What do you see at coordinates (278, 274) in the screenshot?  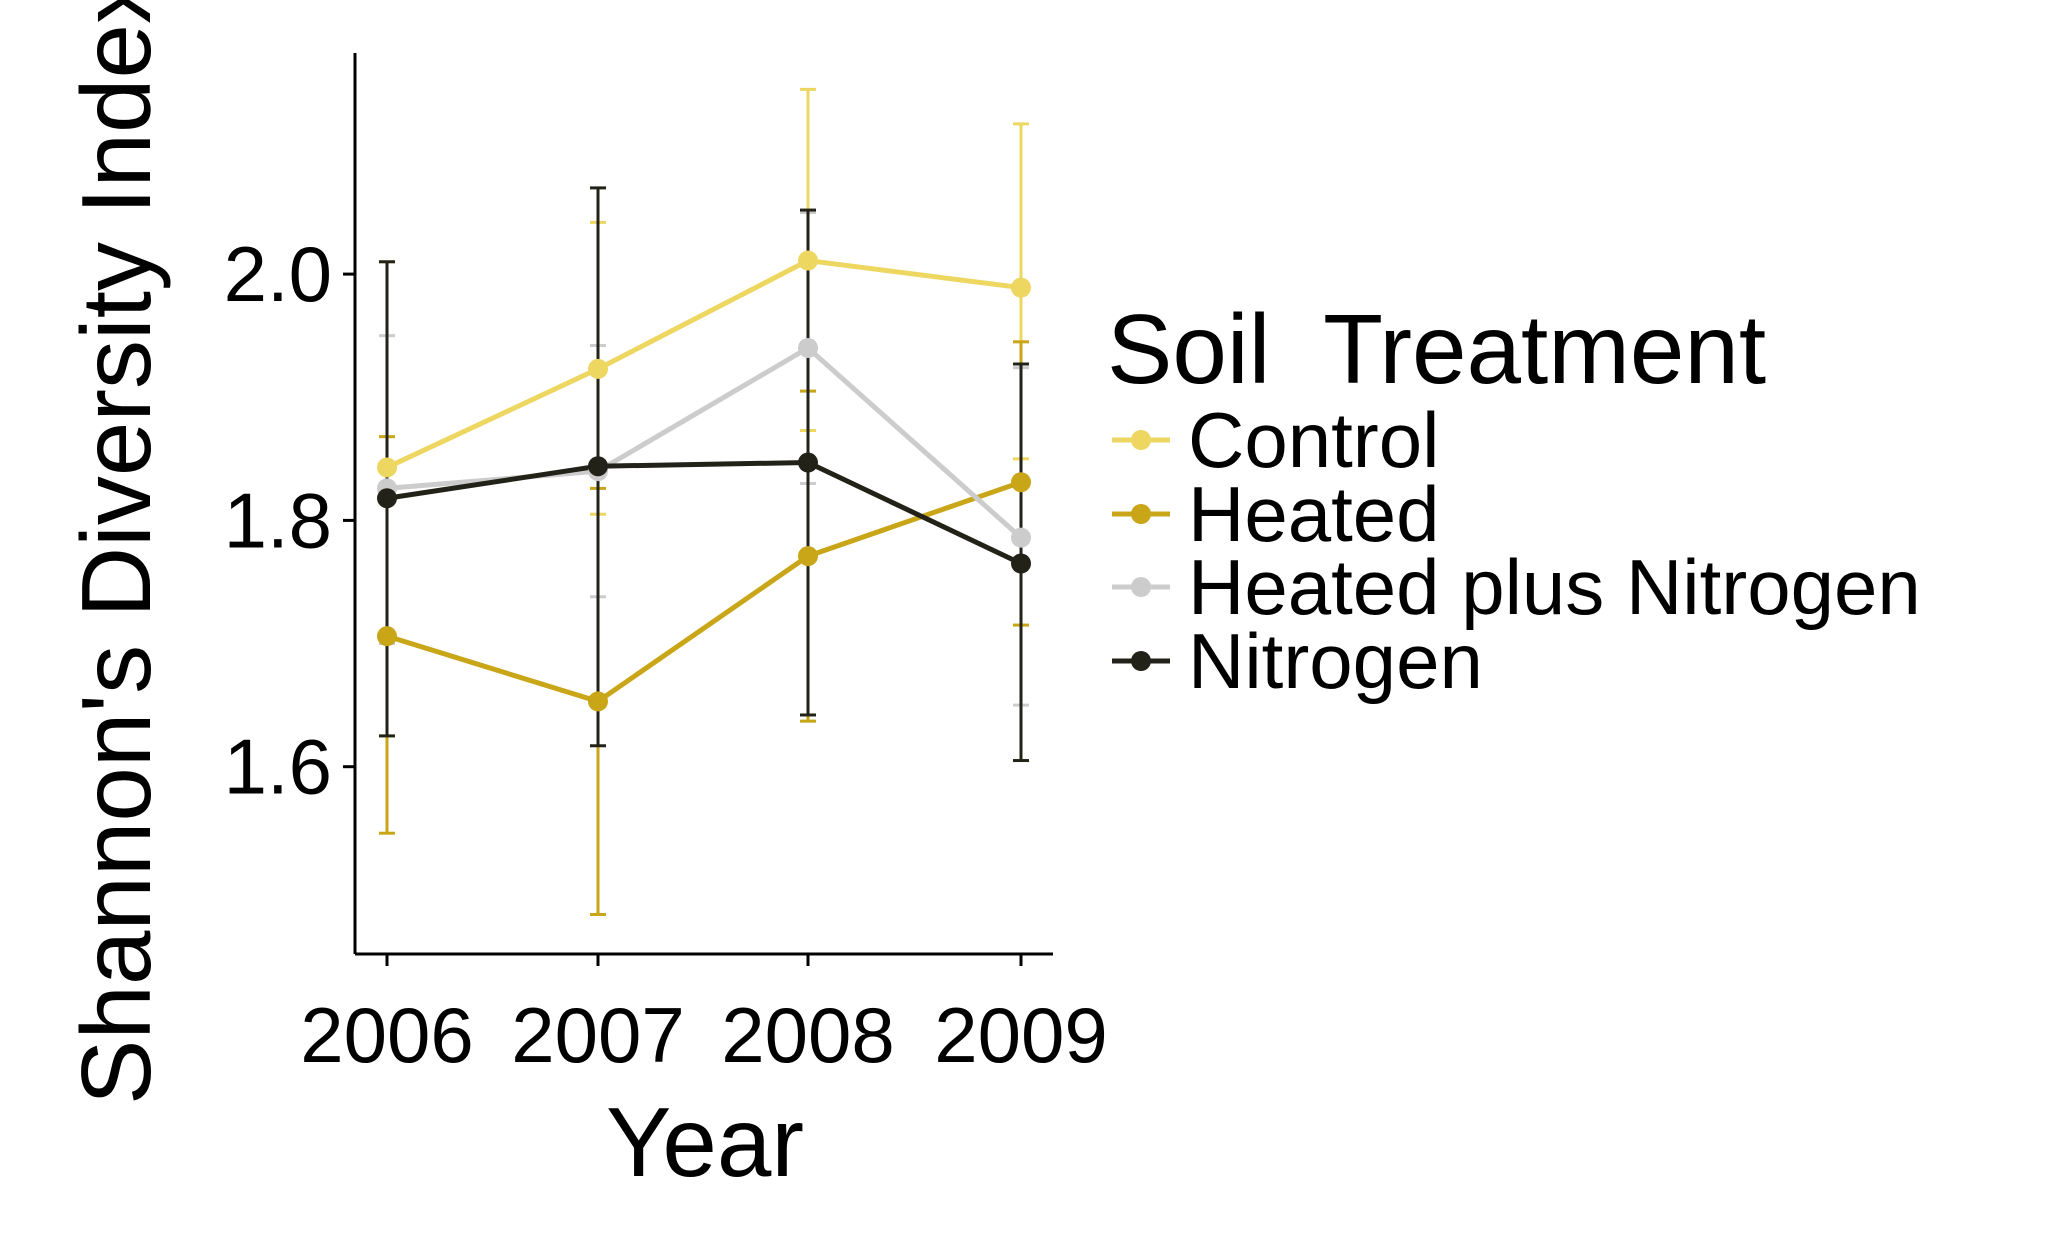 I see `y-tick-label: 2.0` at bounding box center [278, 274].